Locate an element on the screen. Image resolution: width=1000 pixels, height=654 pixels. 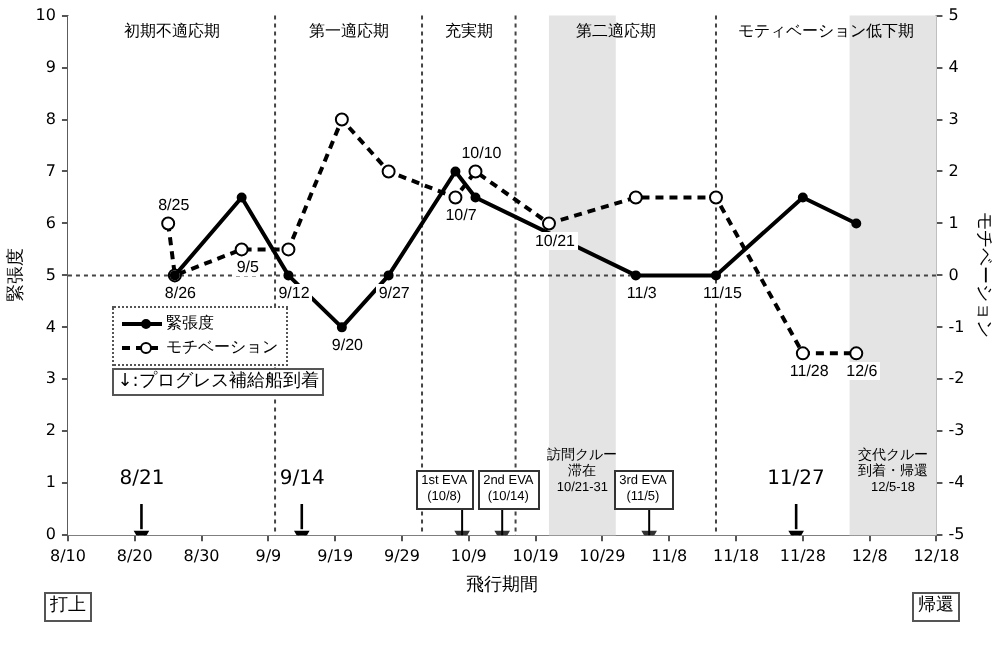
y2-axis-title: モチベーション is located at coordinates (982, 275).